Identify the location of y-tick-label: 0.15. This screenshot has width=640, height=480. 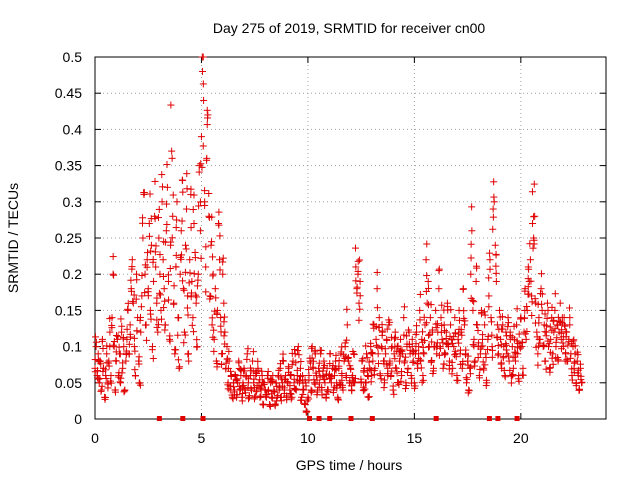
(68, 310).